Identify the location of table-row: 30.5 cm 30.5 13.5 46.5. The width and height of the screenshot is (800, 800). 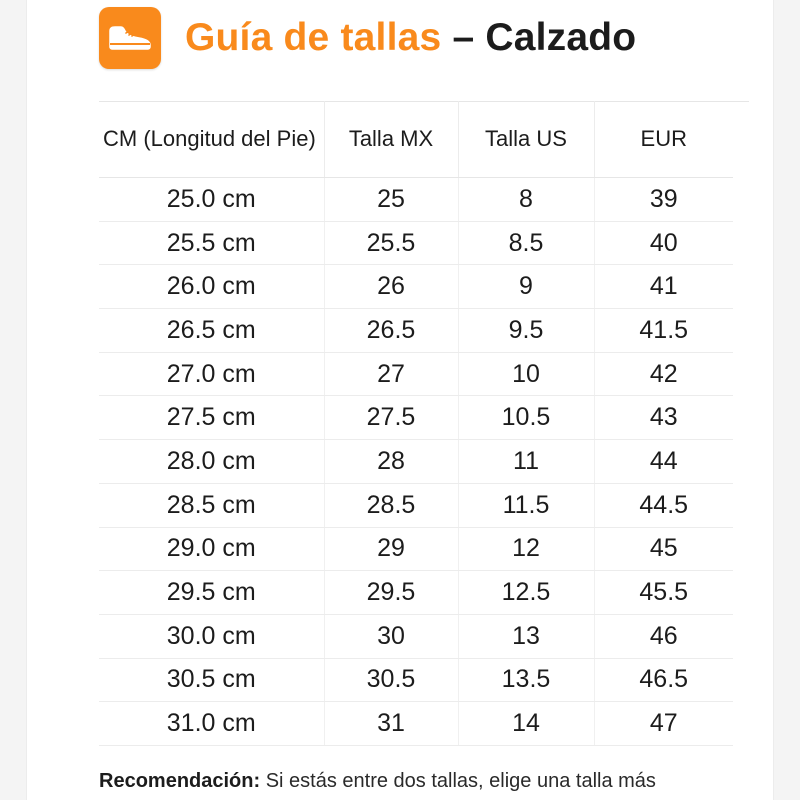
(416, 680).